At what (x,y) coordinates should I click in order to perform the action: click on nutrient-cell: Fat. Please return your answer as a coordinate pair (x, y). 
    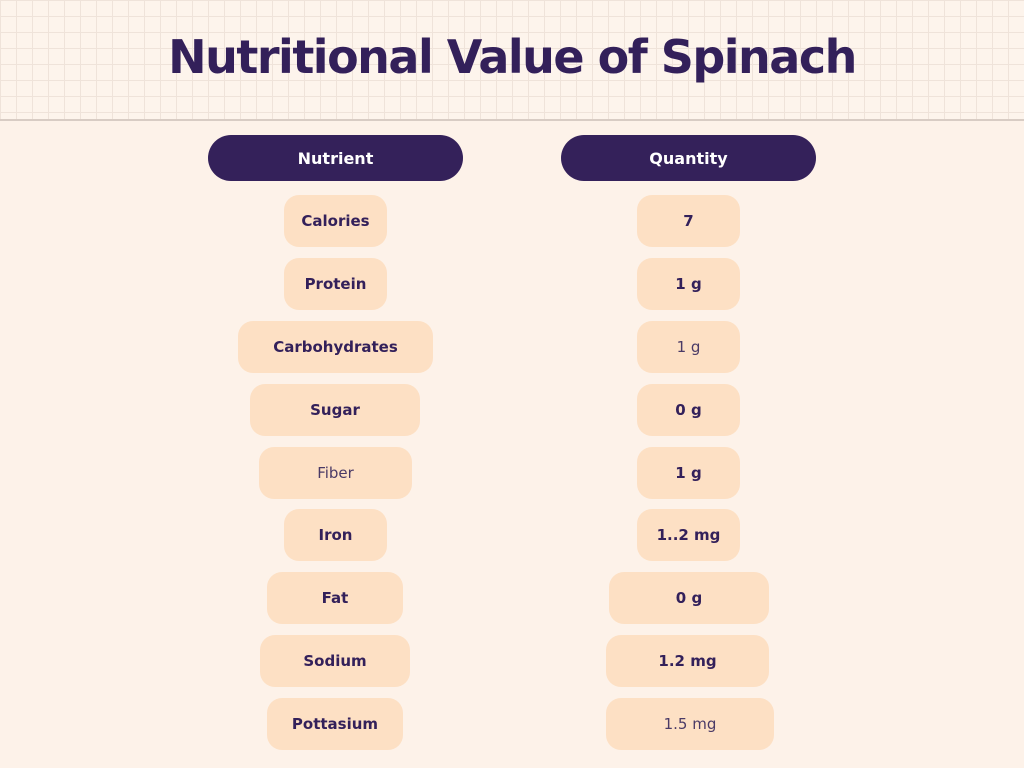
    Looking at the image, I should click on (335, 598).